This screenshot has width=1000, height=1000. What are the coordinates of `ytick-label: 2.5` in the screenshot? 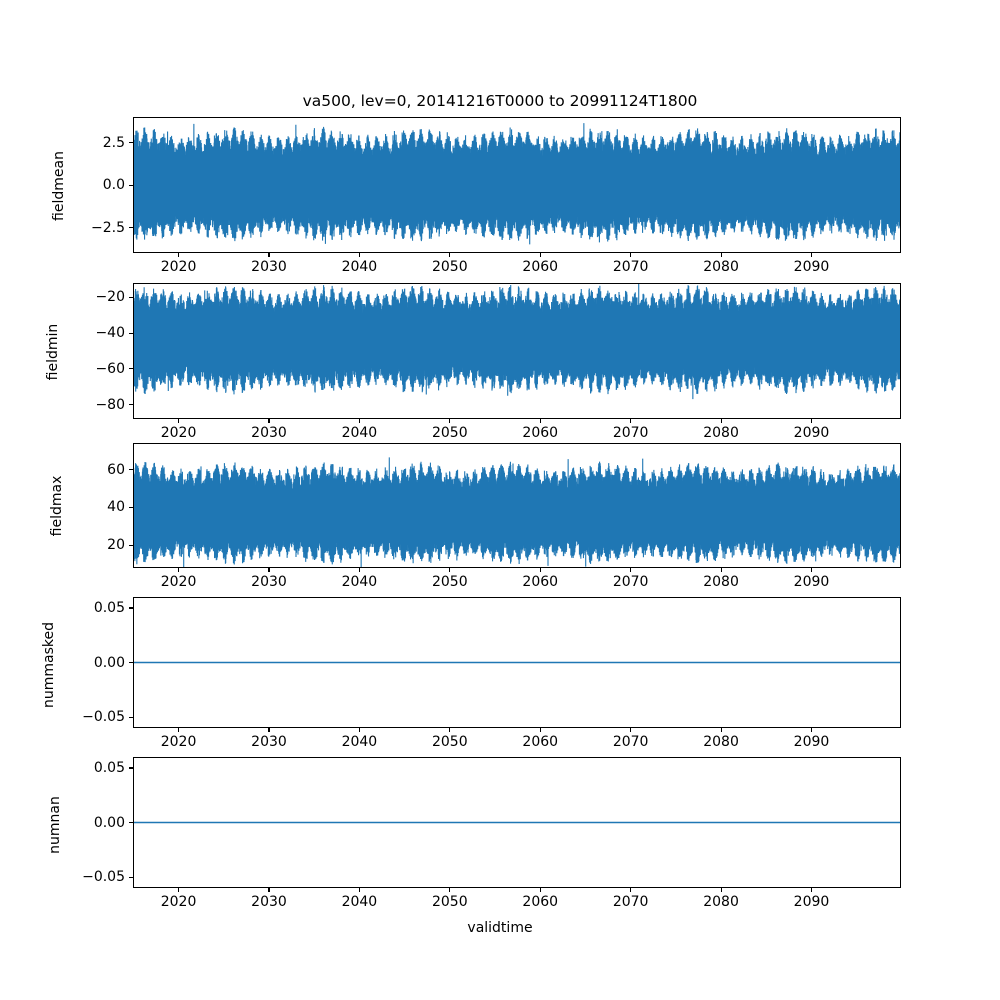 It's located at (113, 142).